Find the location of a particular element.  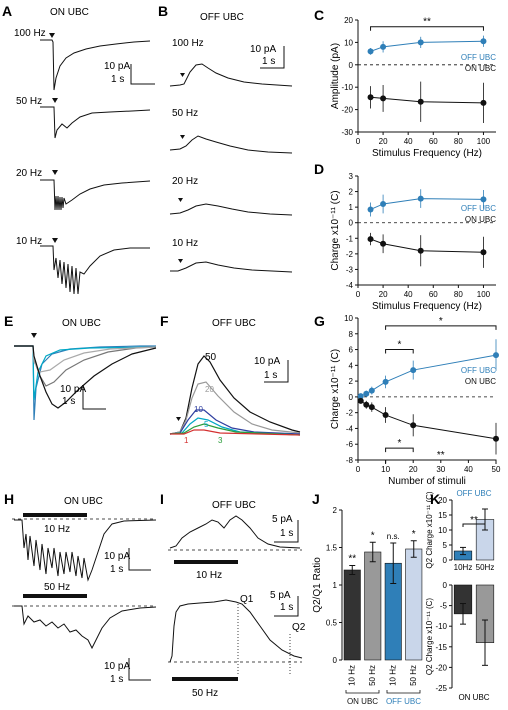

trace-off-100hz is located at coordinates (231, 75).